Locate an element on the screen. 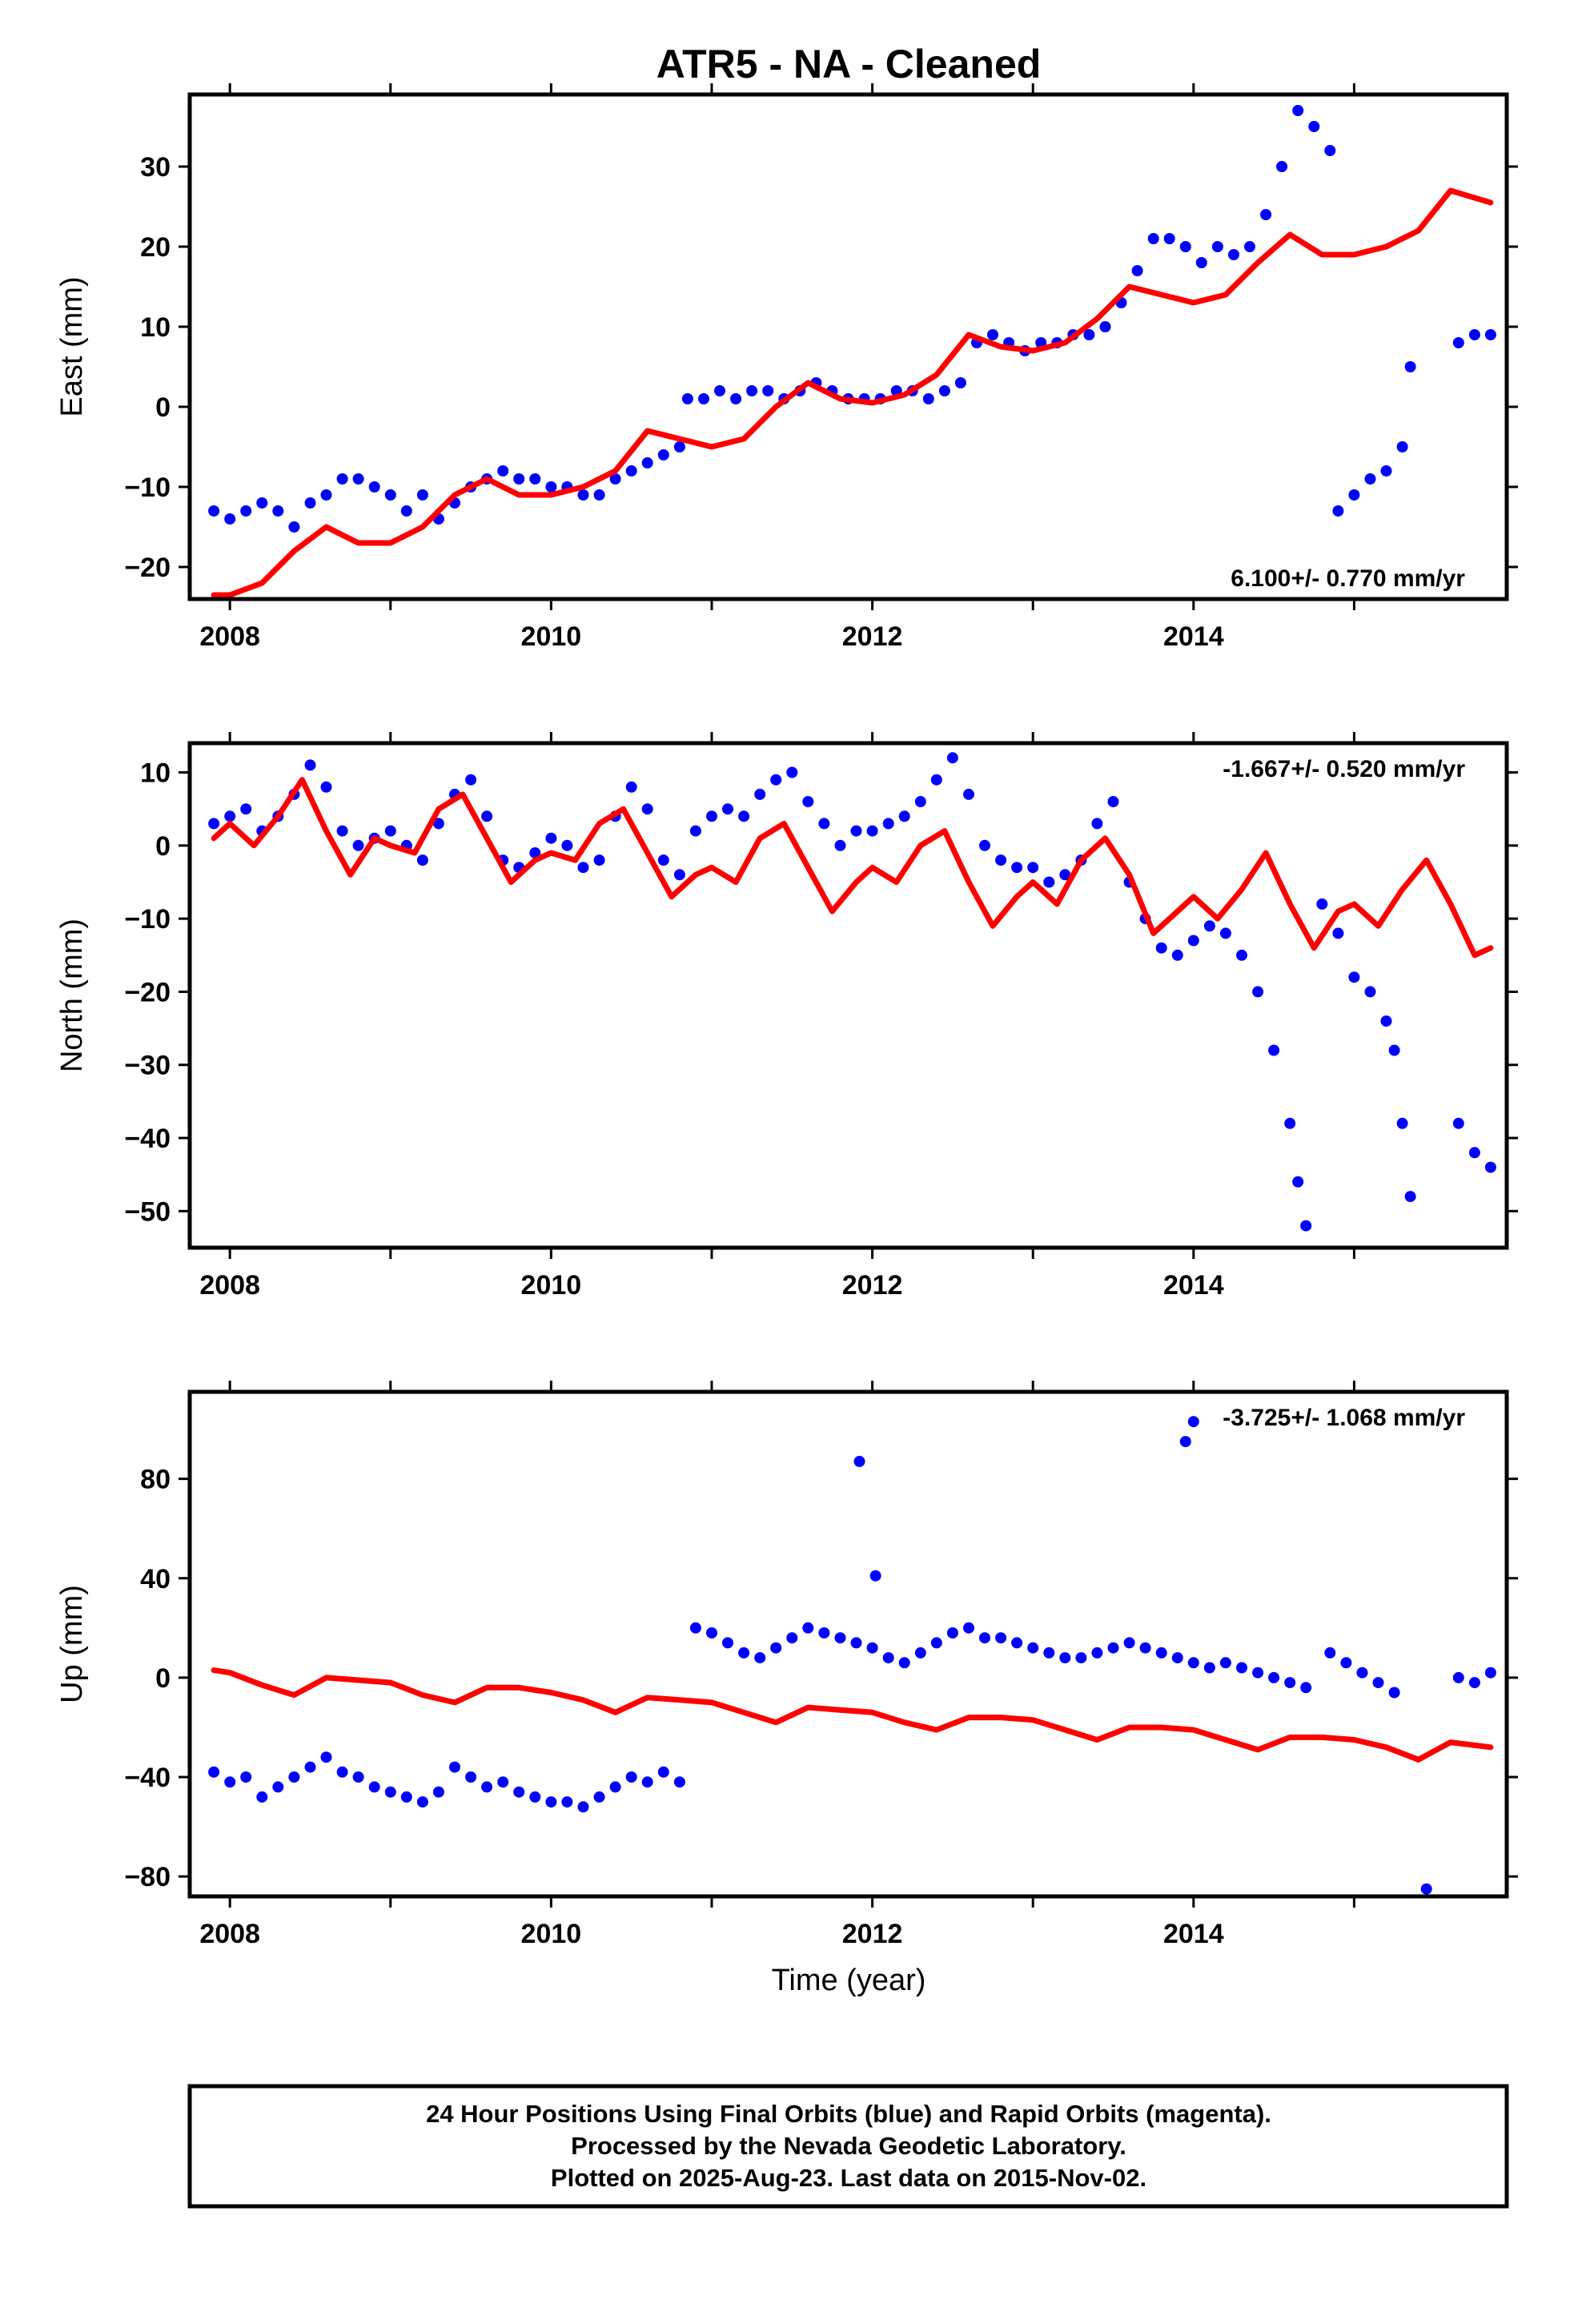  up-y-tick-label: 80 is located at coordinates (155, 1480).